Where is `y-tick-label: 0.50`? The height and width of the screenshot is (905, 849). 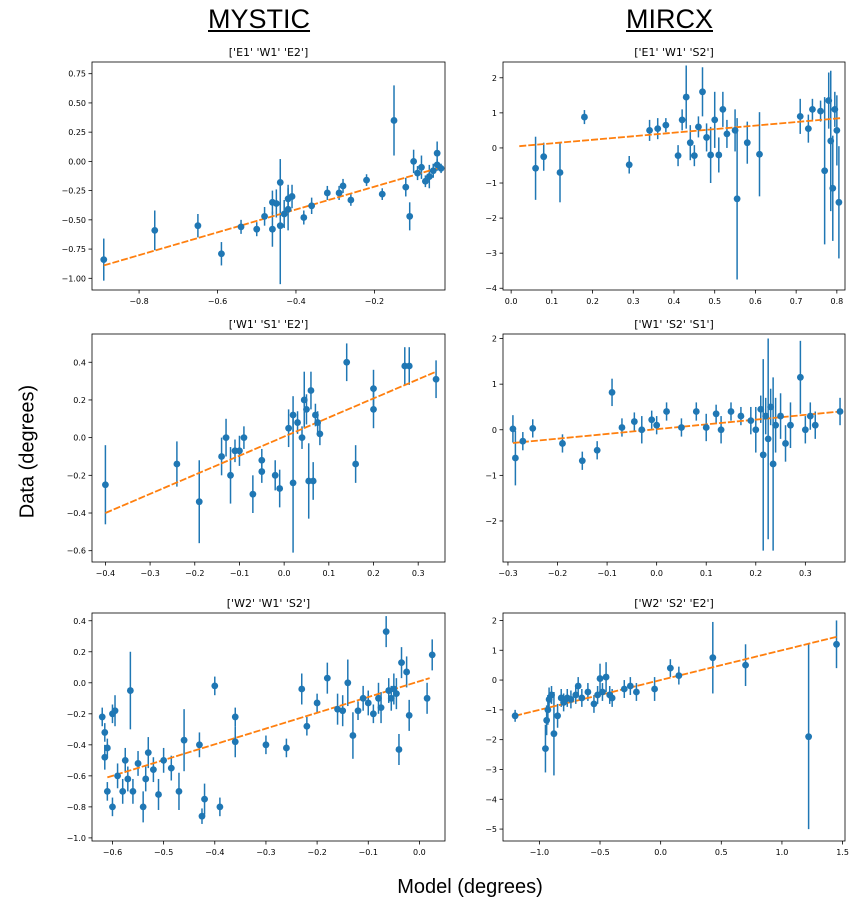
y-tick-label: 0.50 is located at coordinates (77, 103).